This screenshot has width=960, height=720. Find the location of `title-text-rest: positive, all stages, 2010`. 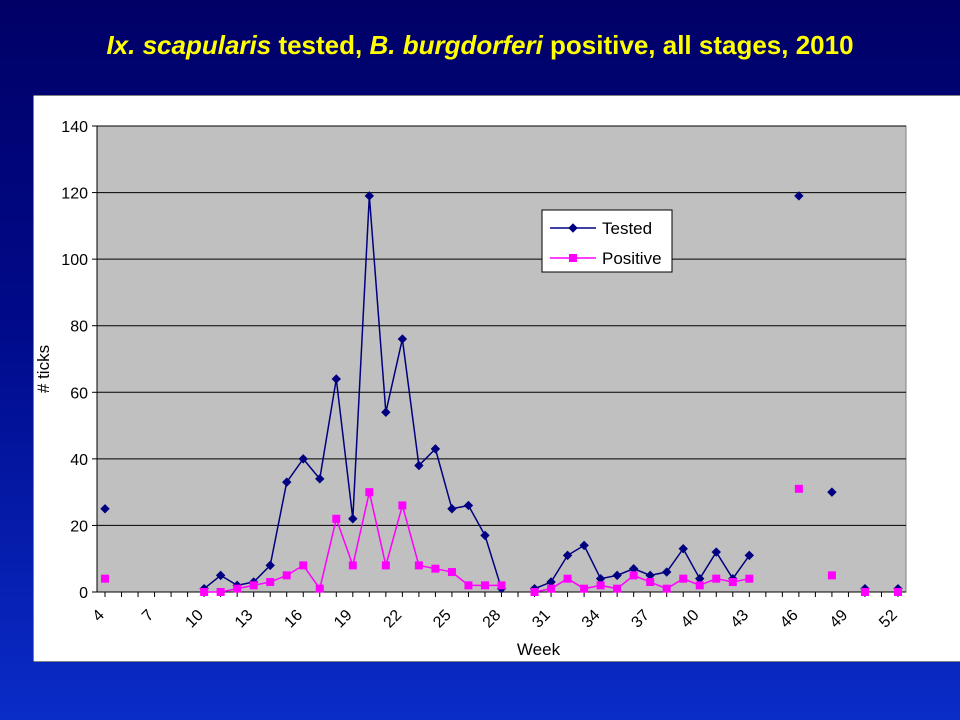

title-text-rest: positive, all stages, 2010 is located at coordinates (698, 45).